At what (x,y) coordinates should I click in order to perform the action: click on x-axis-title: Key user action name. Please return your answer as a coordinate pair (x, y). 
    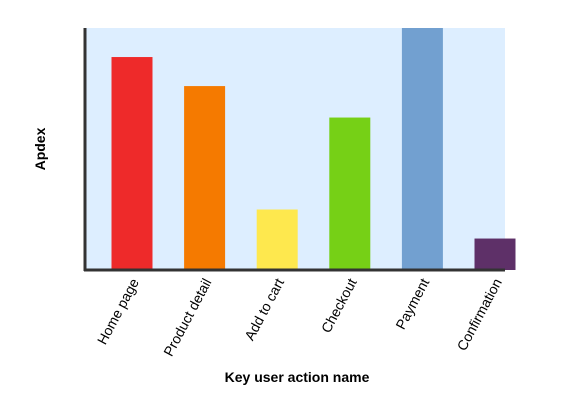
    Looking at the image, I should click on (297, 377).